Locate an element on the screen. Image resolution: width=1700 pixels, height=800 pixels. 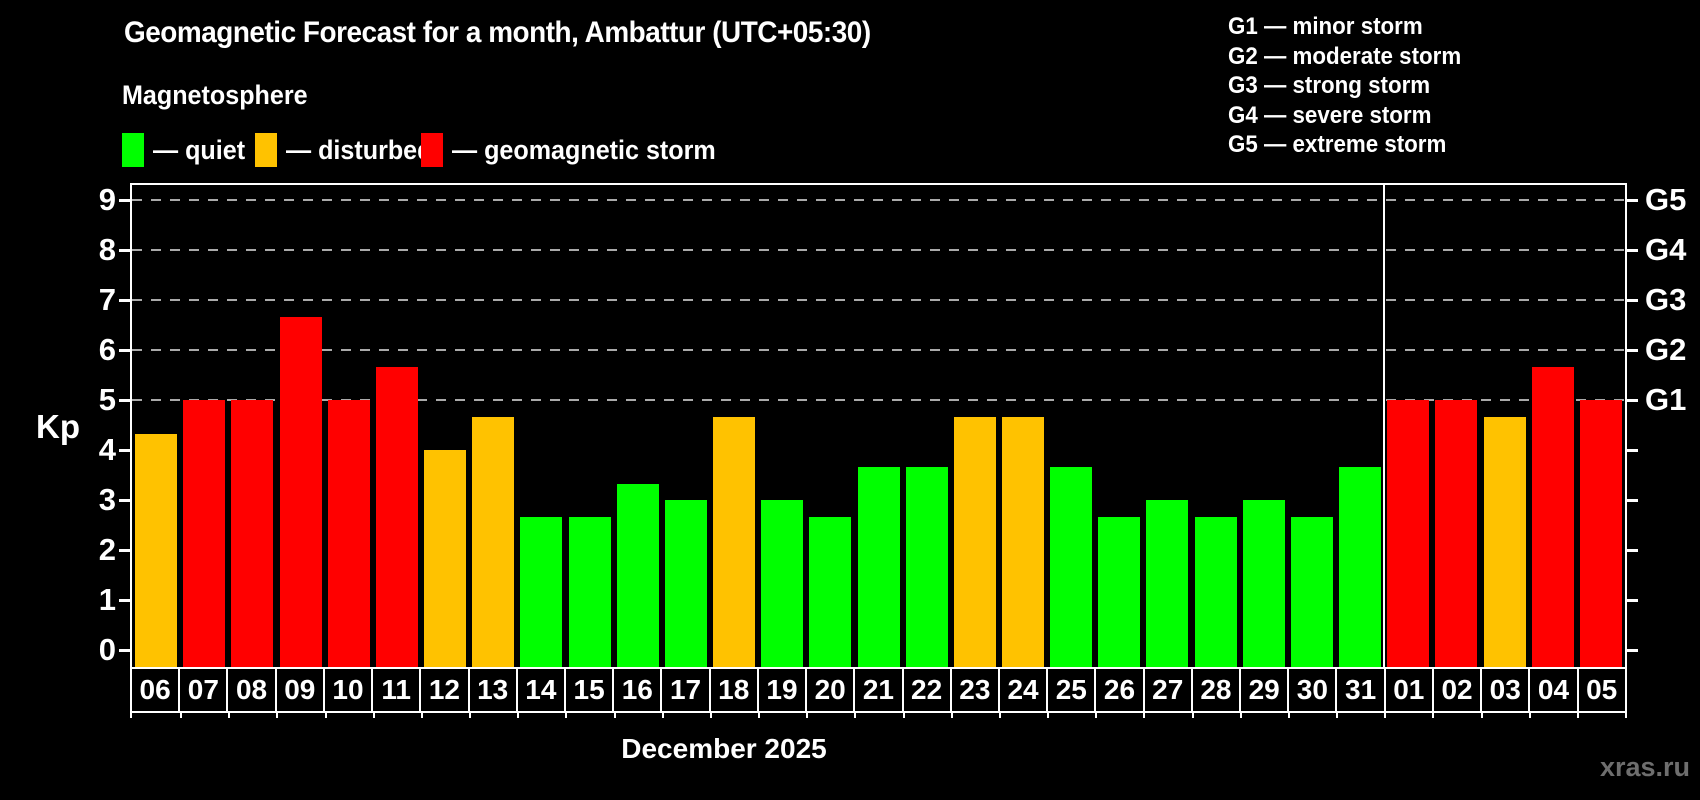
y-tick-label-3: 3 is located at coordinates (107, 499).